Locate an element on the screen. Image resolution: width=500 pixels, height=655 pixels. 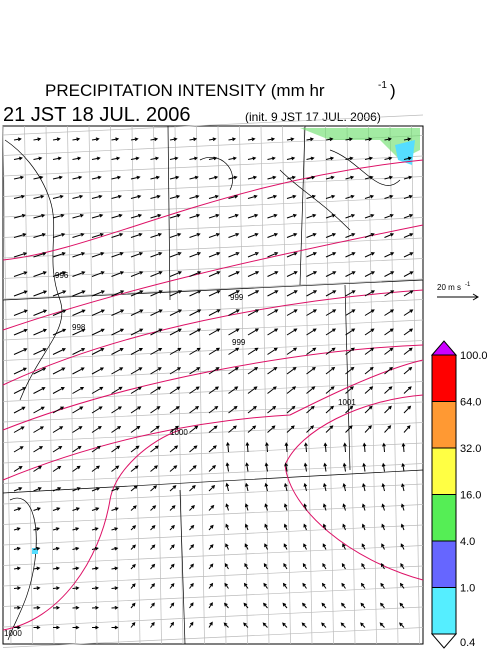
colorbar-label: 0.4 is located at coordinates (467, 643).